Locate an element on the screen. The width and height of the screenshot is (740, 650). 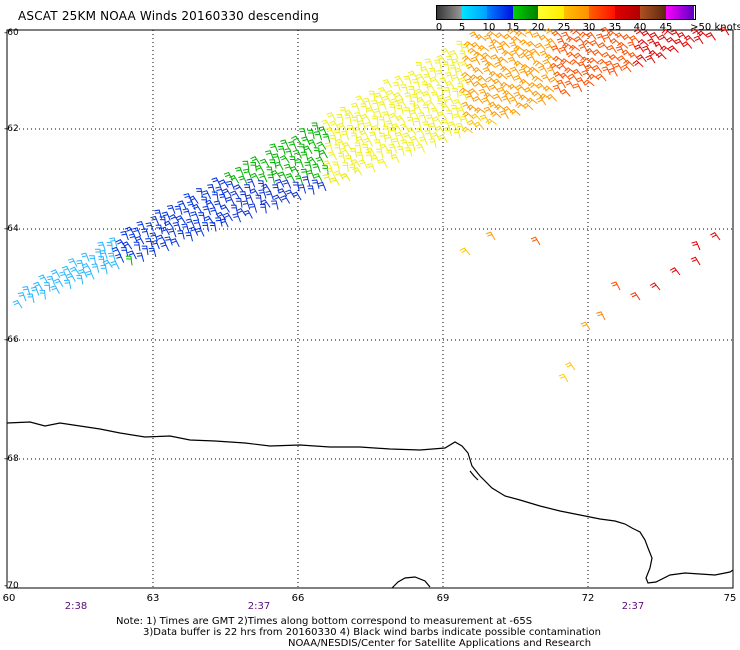
pass-time-label: 2:37 is located at coordinates (259, 606).